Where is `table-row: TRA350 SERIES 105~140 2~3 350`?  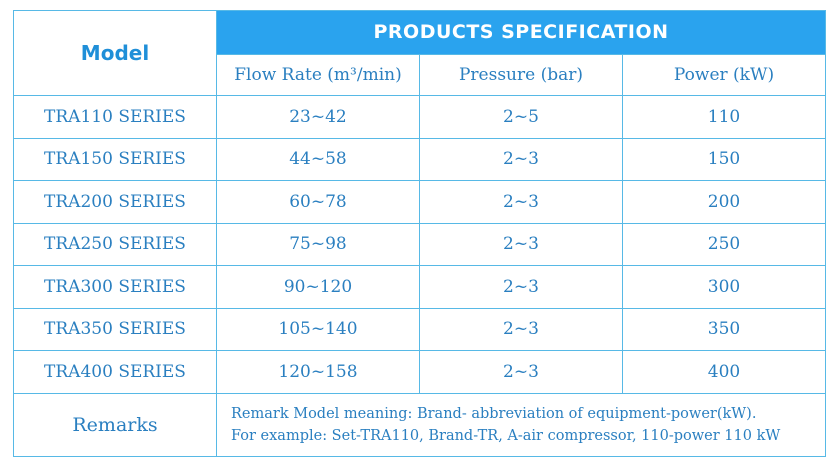 table-row: TRA350 SERIES 105~140 2~3 350 is located at coordinates (420, 329).